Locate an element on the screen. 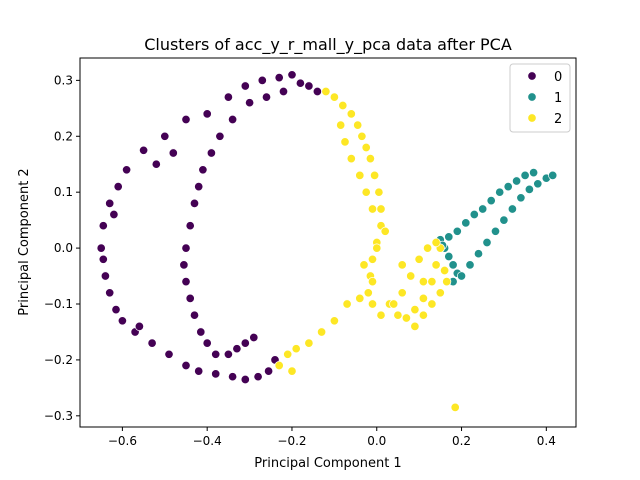 The image size is (640, 480). legend-label-1: 1 is located at coordinates (558, 98).